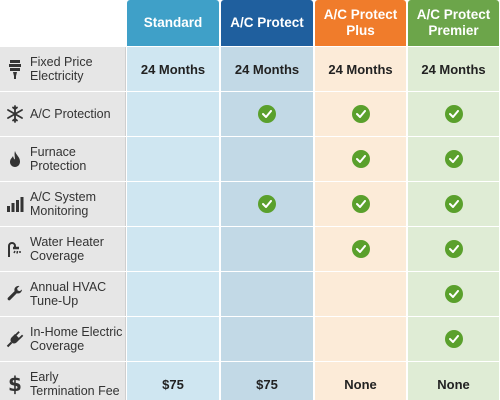 The width and height of the screenshot is (500, 400). I want to click on plan-header-label: A/C Protect Premier, so click(453, 22).